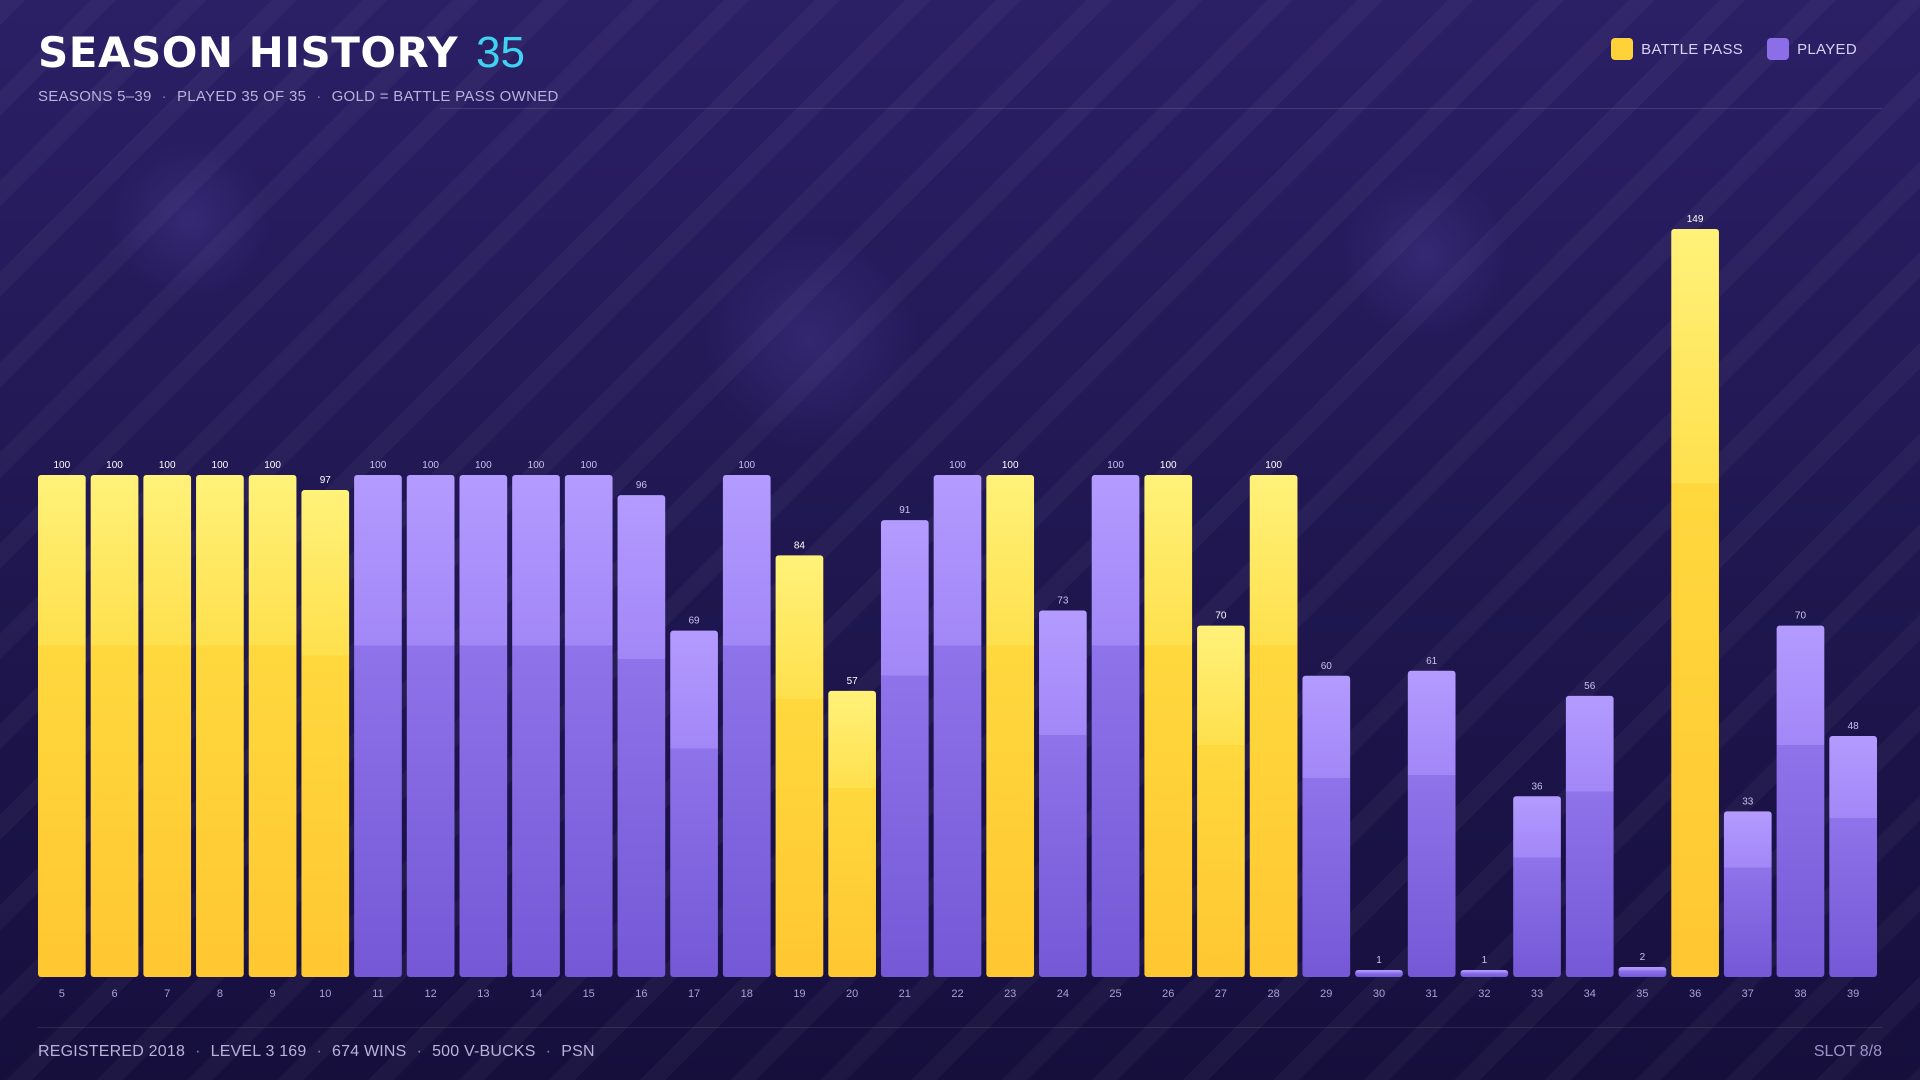  Describe the element at coordinates (112, 1051) in the screenshot. I see `footer-registered: REGISTERED 2018` at that location.